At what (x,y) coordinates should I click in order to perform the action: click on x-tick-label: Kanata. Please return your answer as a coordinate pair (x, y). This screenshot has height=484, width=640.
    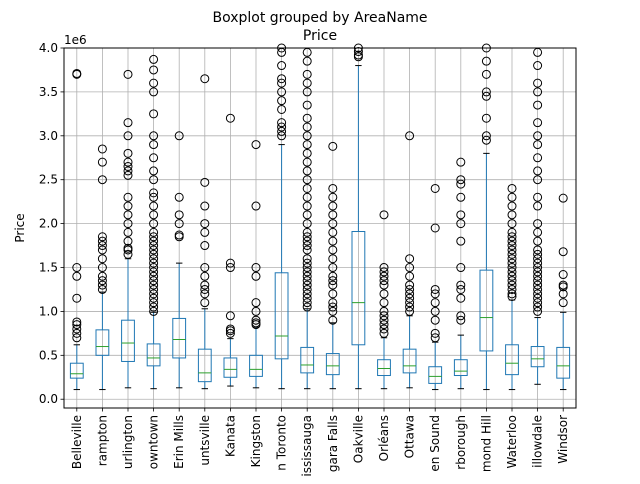
    Looking at the image, I should click on (230, 436).